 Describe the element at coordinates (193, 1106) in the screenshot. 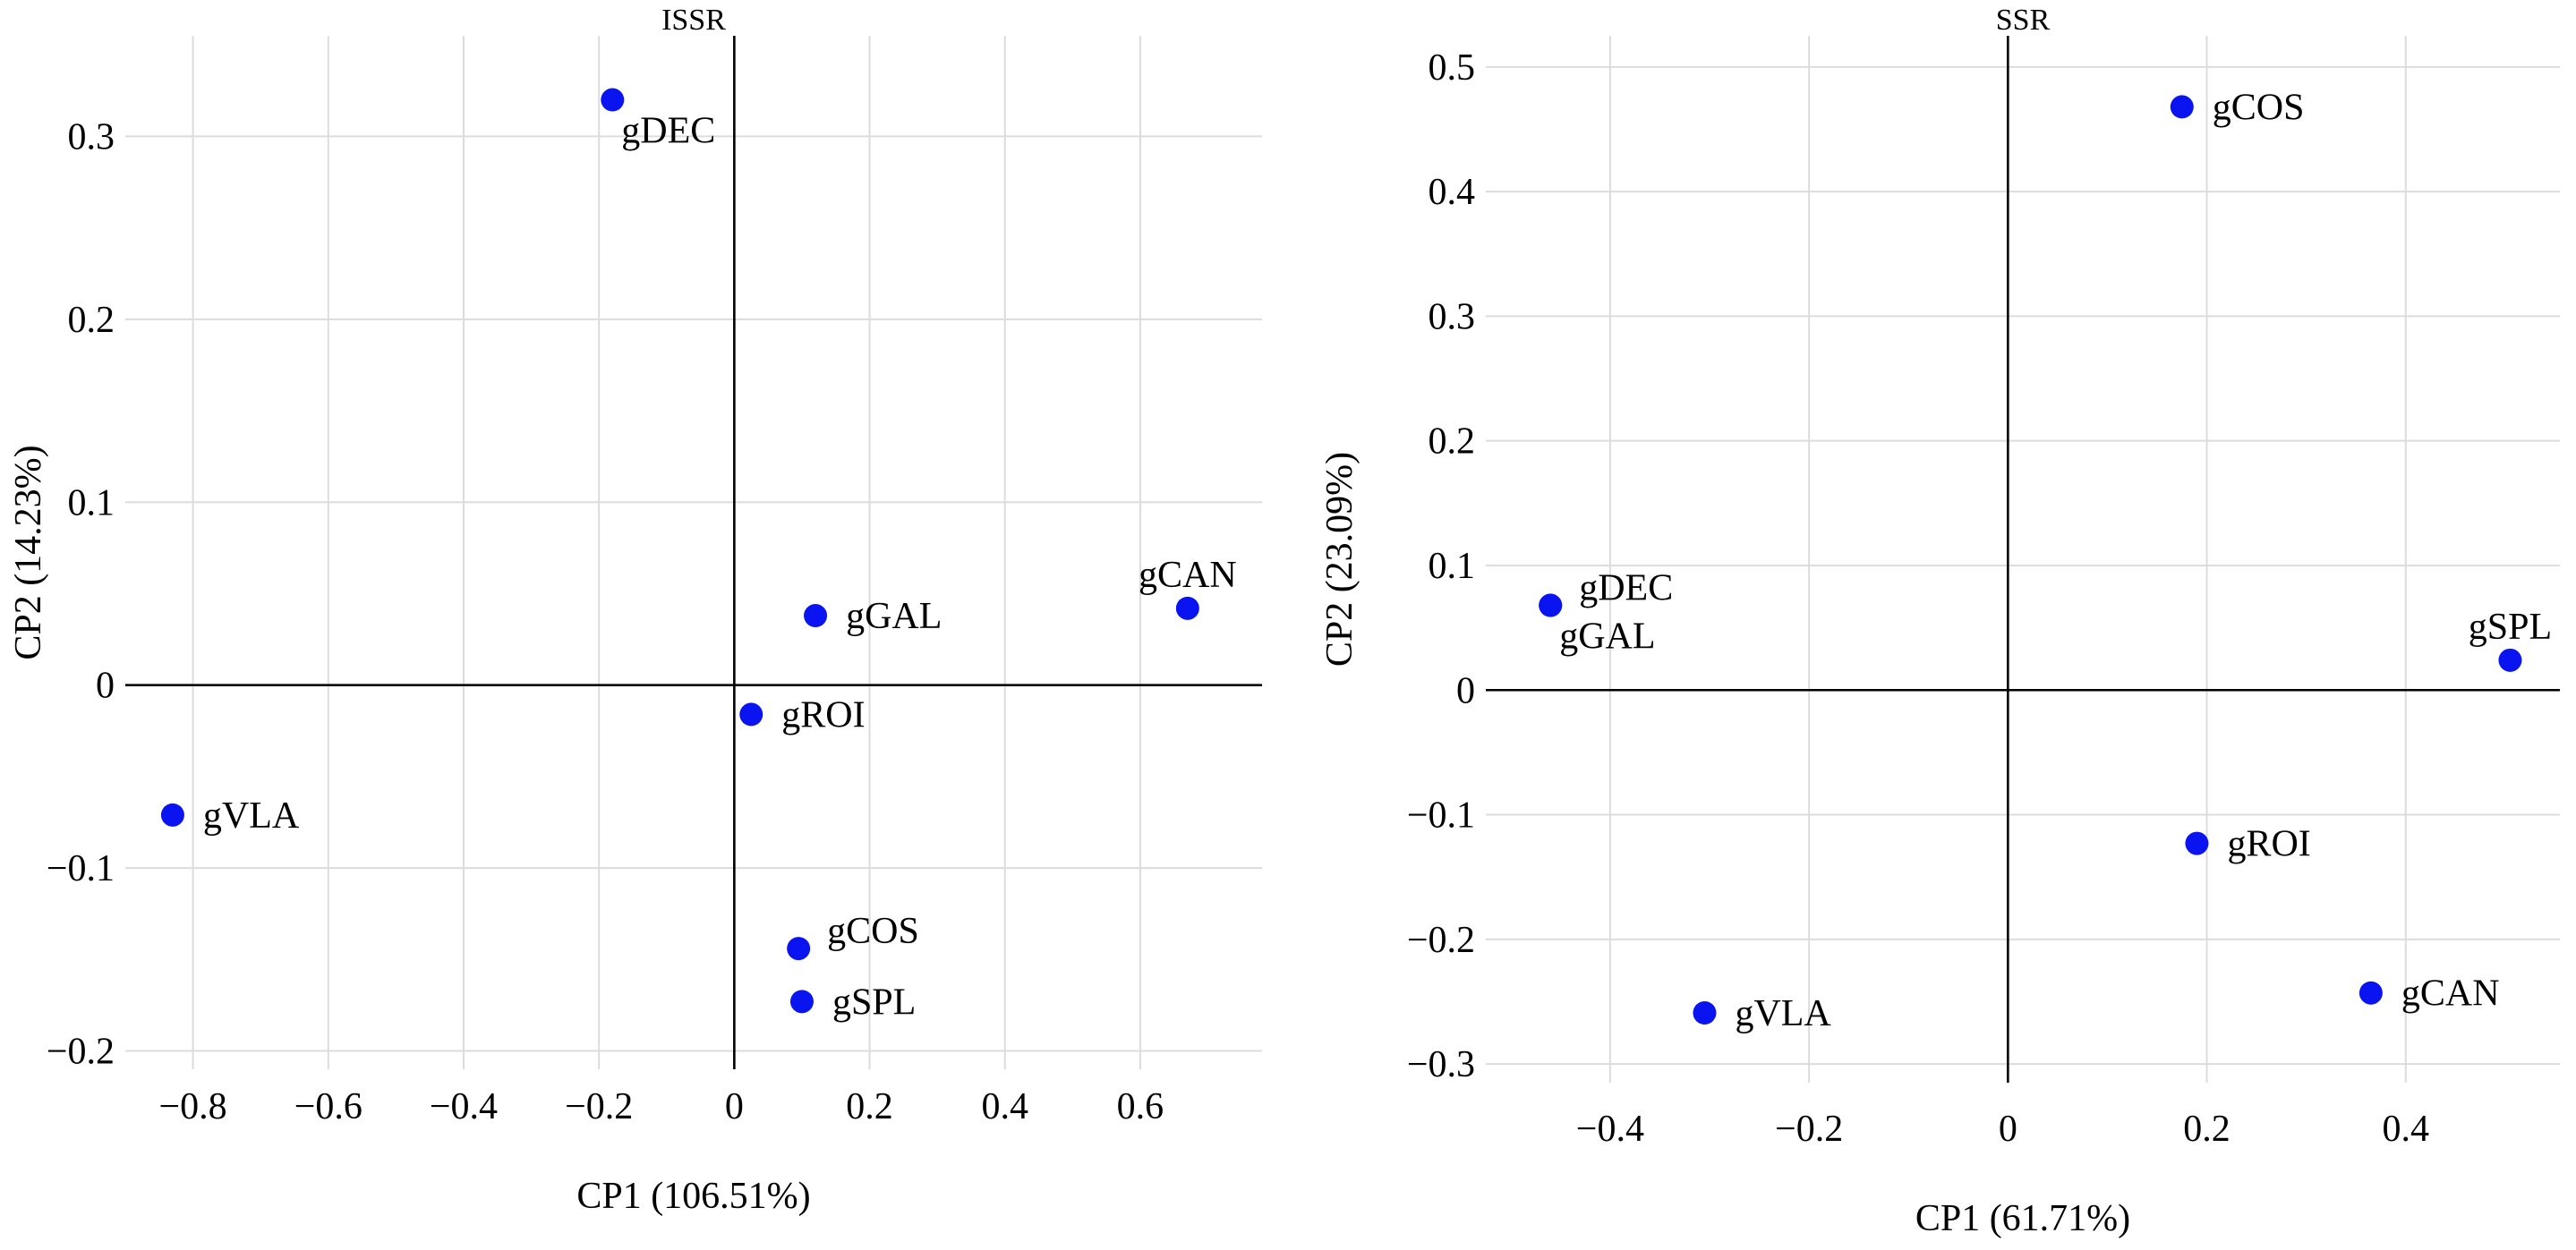

I see `x-tick-label: −0.8` at that location.